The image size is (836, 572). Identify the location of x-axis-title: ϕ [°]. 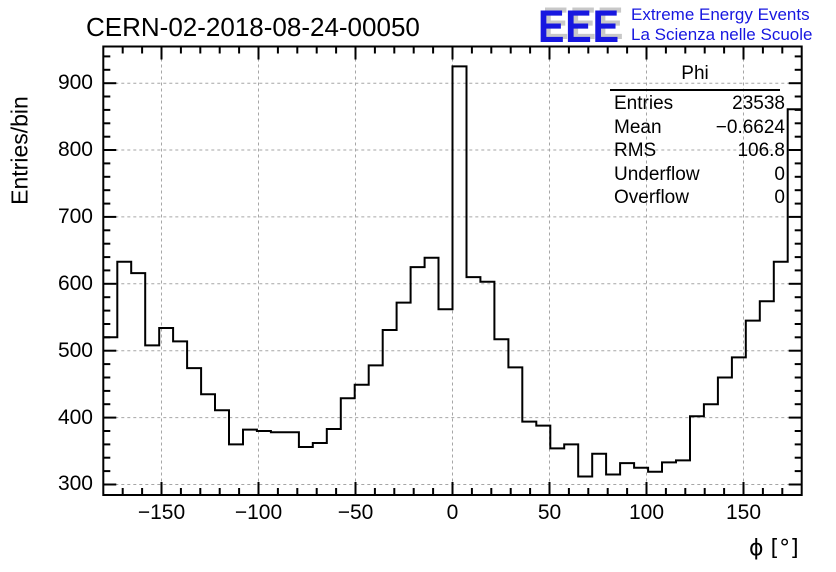
(774, 548).